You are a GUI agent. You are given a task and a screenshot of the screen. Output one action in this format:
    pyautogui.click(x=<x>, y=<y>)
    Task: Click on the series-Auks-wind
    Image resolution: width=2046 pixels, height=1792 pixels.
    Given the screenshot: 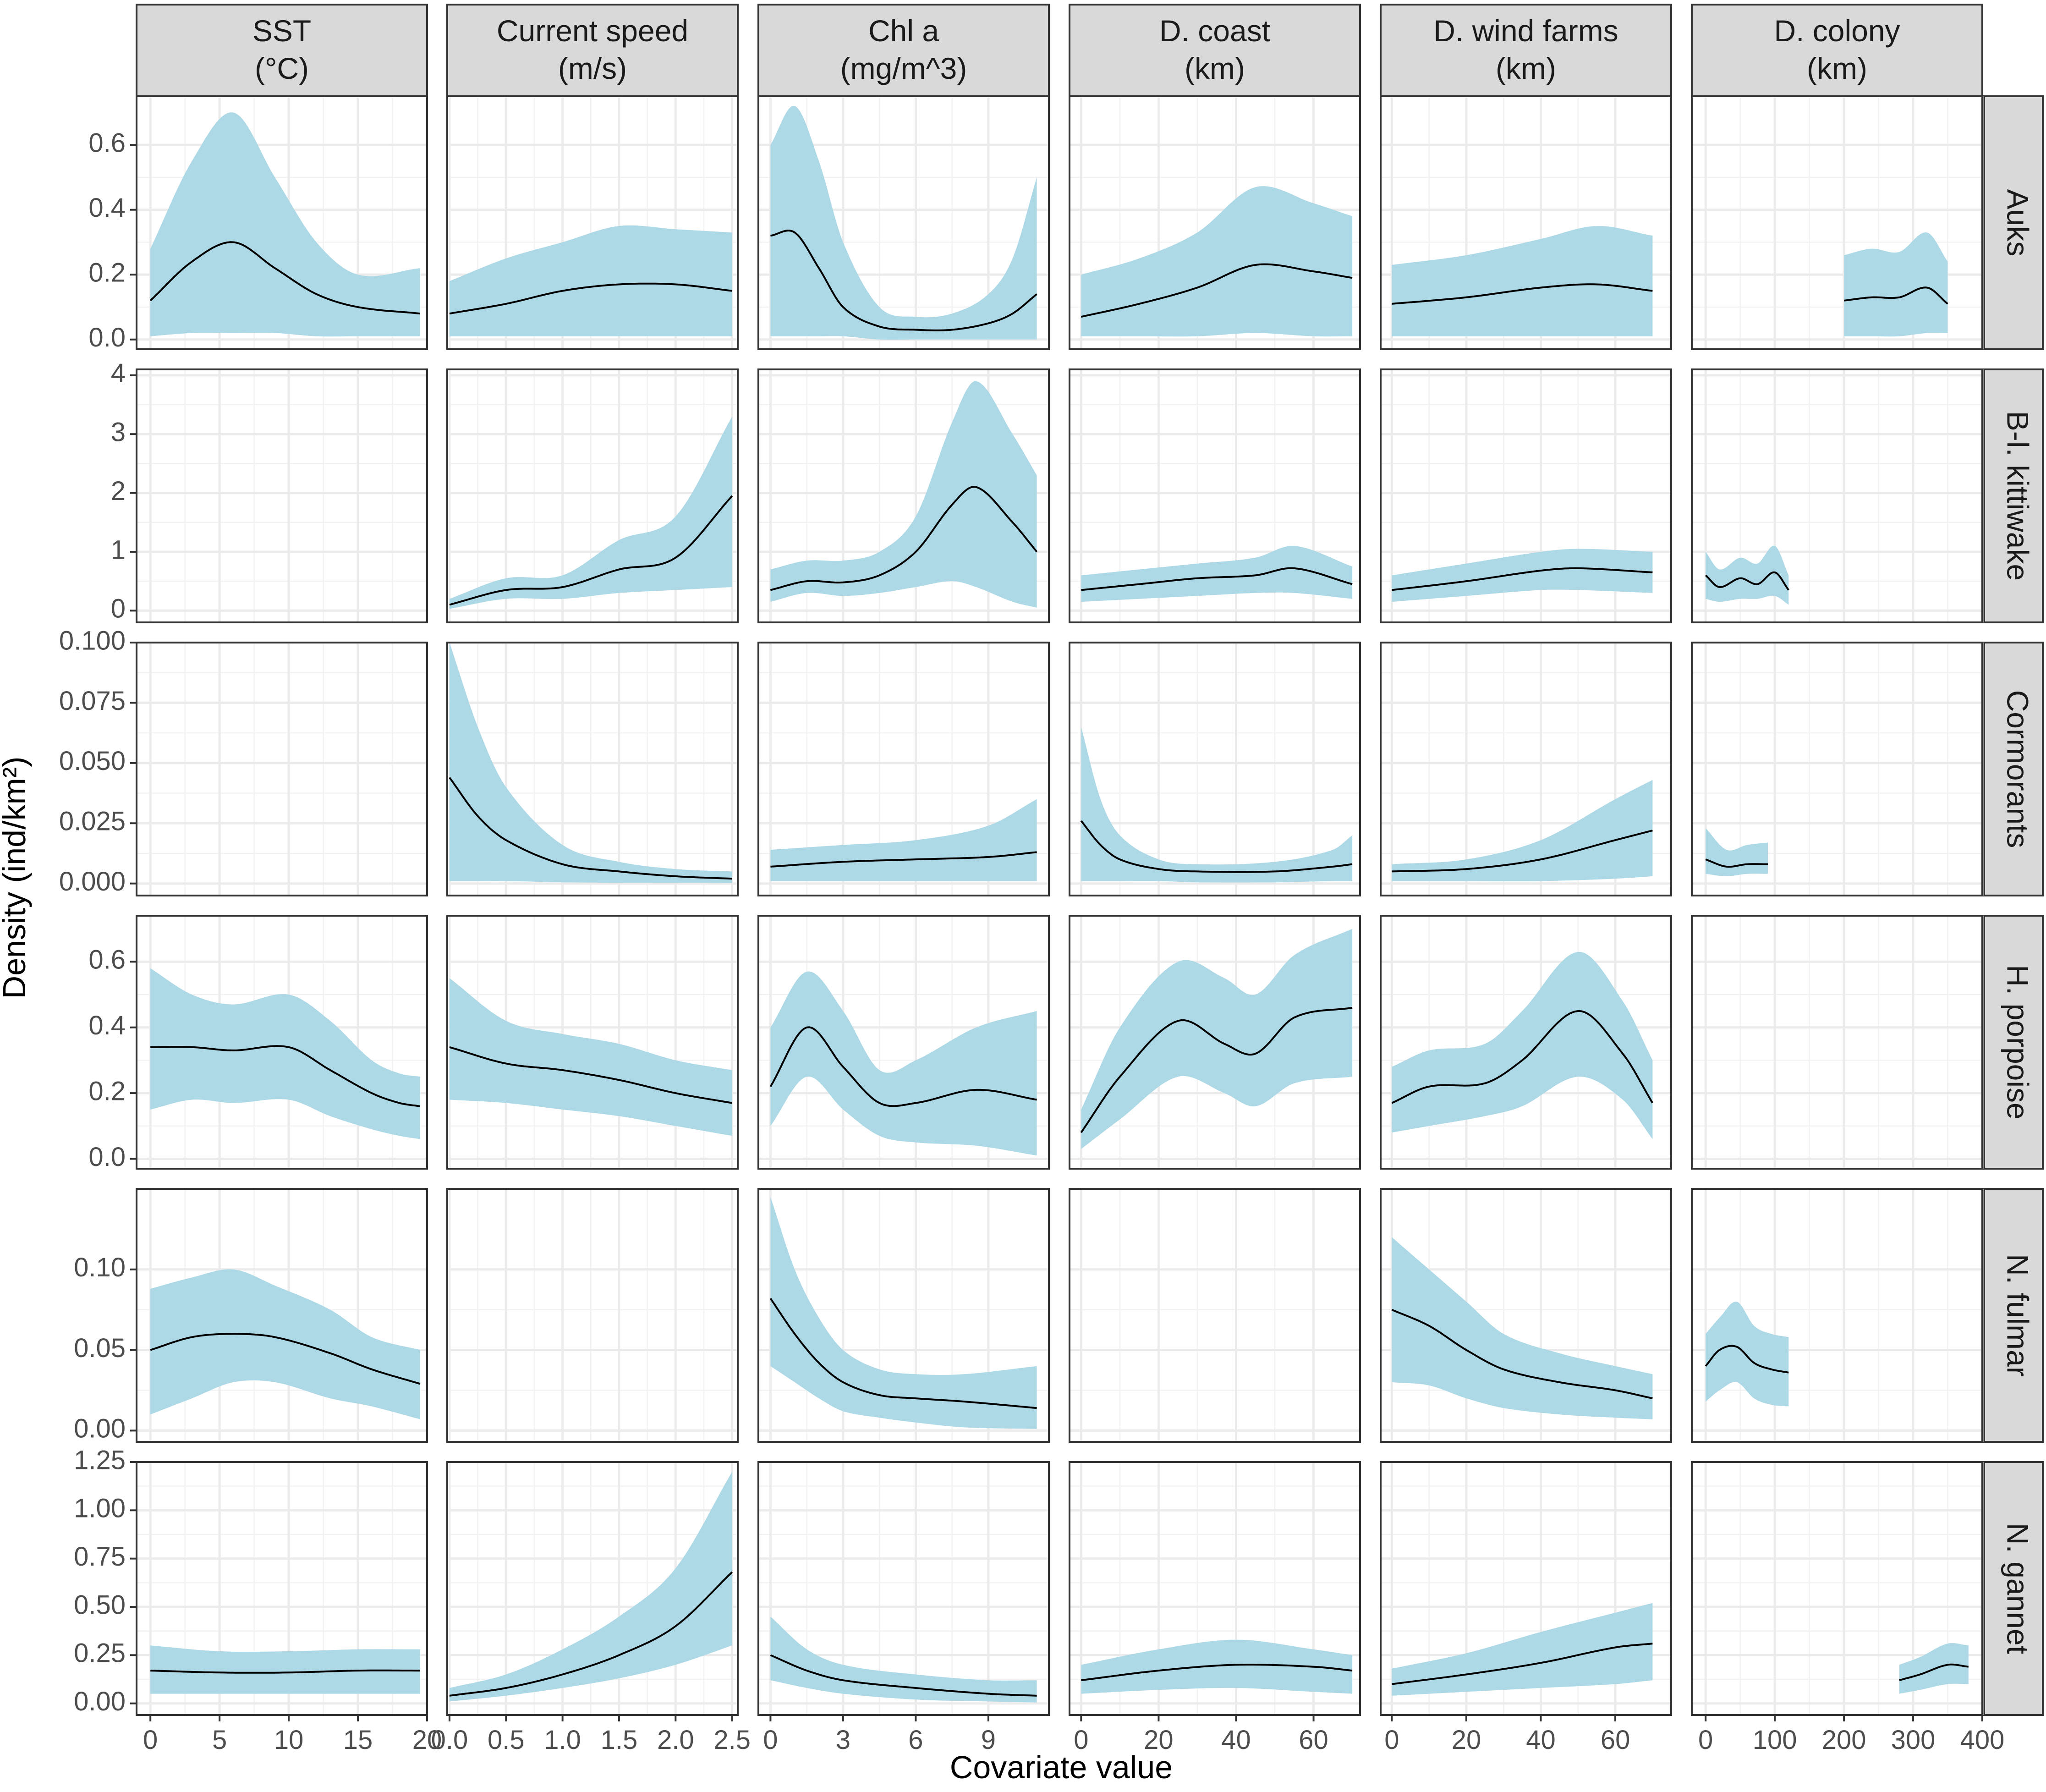 What is the action you would take?
    pyautogui.click(x=1522, y=281)
    